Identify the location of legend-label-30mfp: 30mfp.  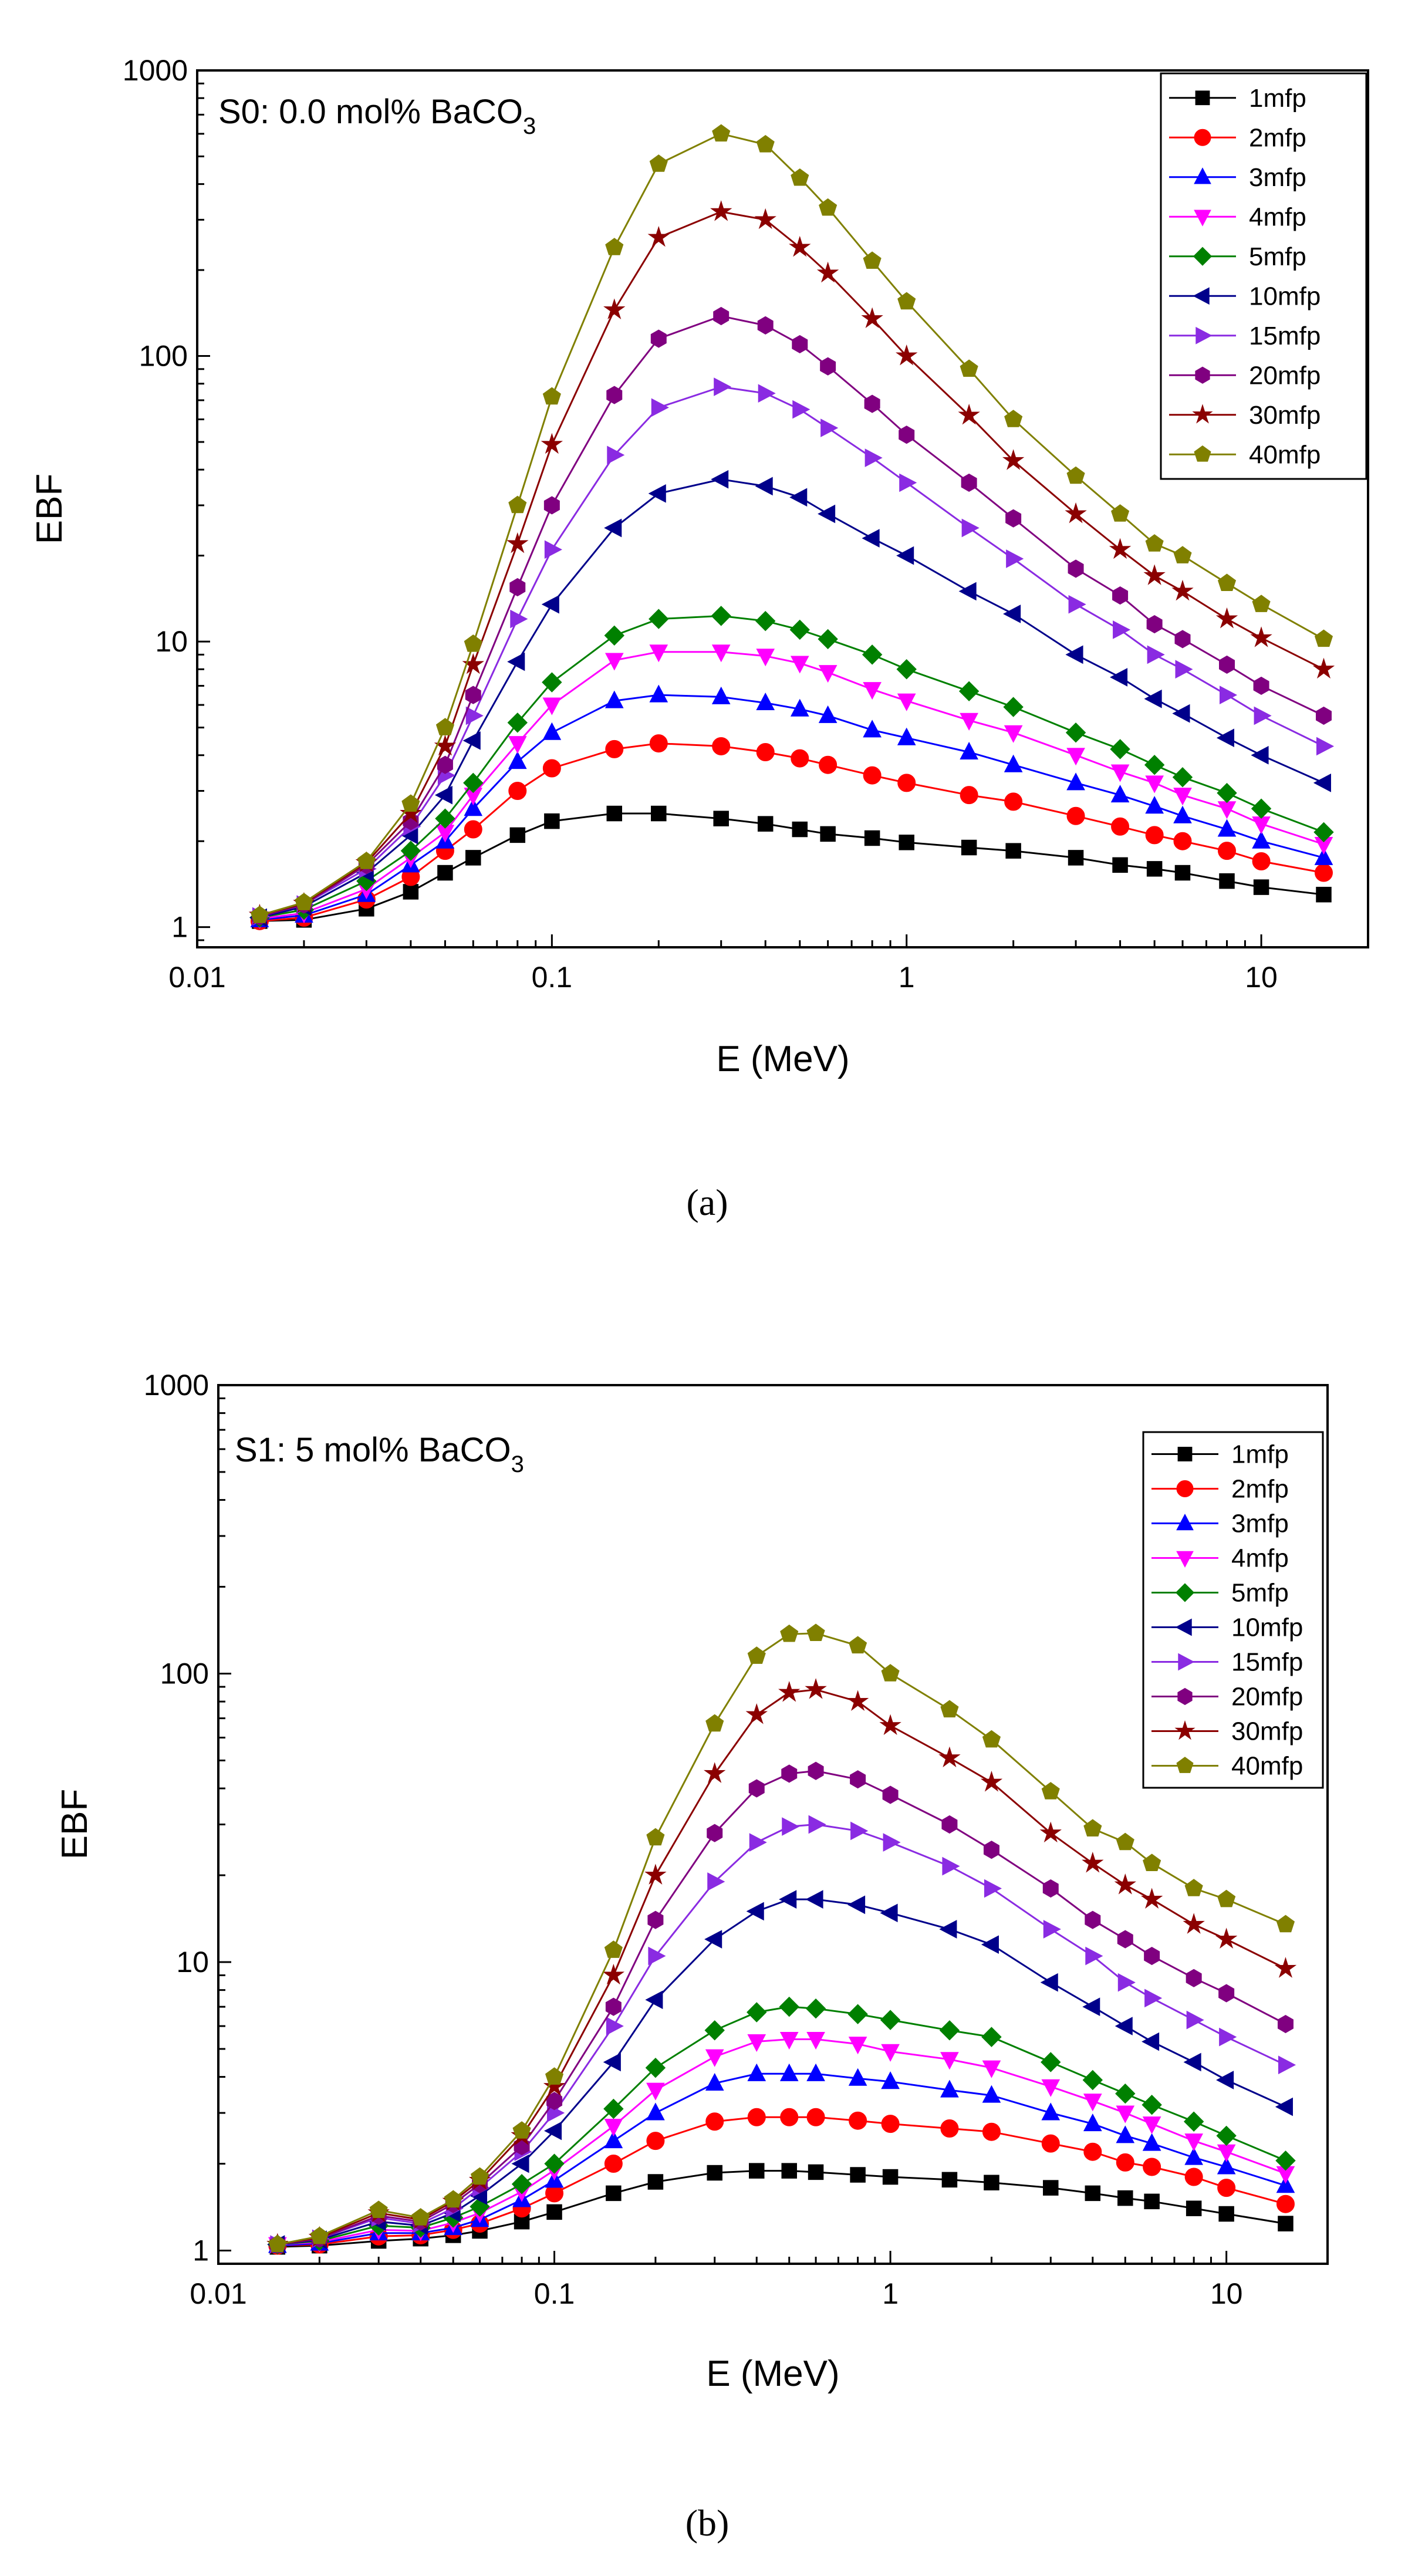
(1267, 1731).